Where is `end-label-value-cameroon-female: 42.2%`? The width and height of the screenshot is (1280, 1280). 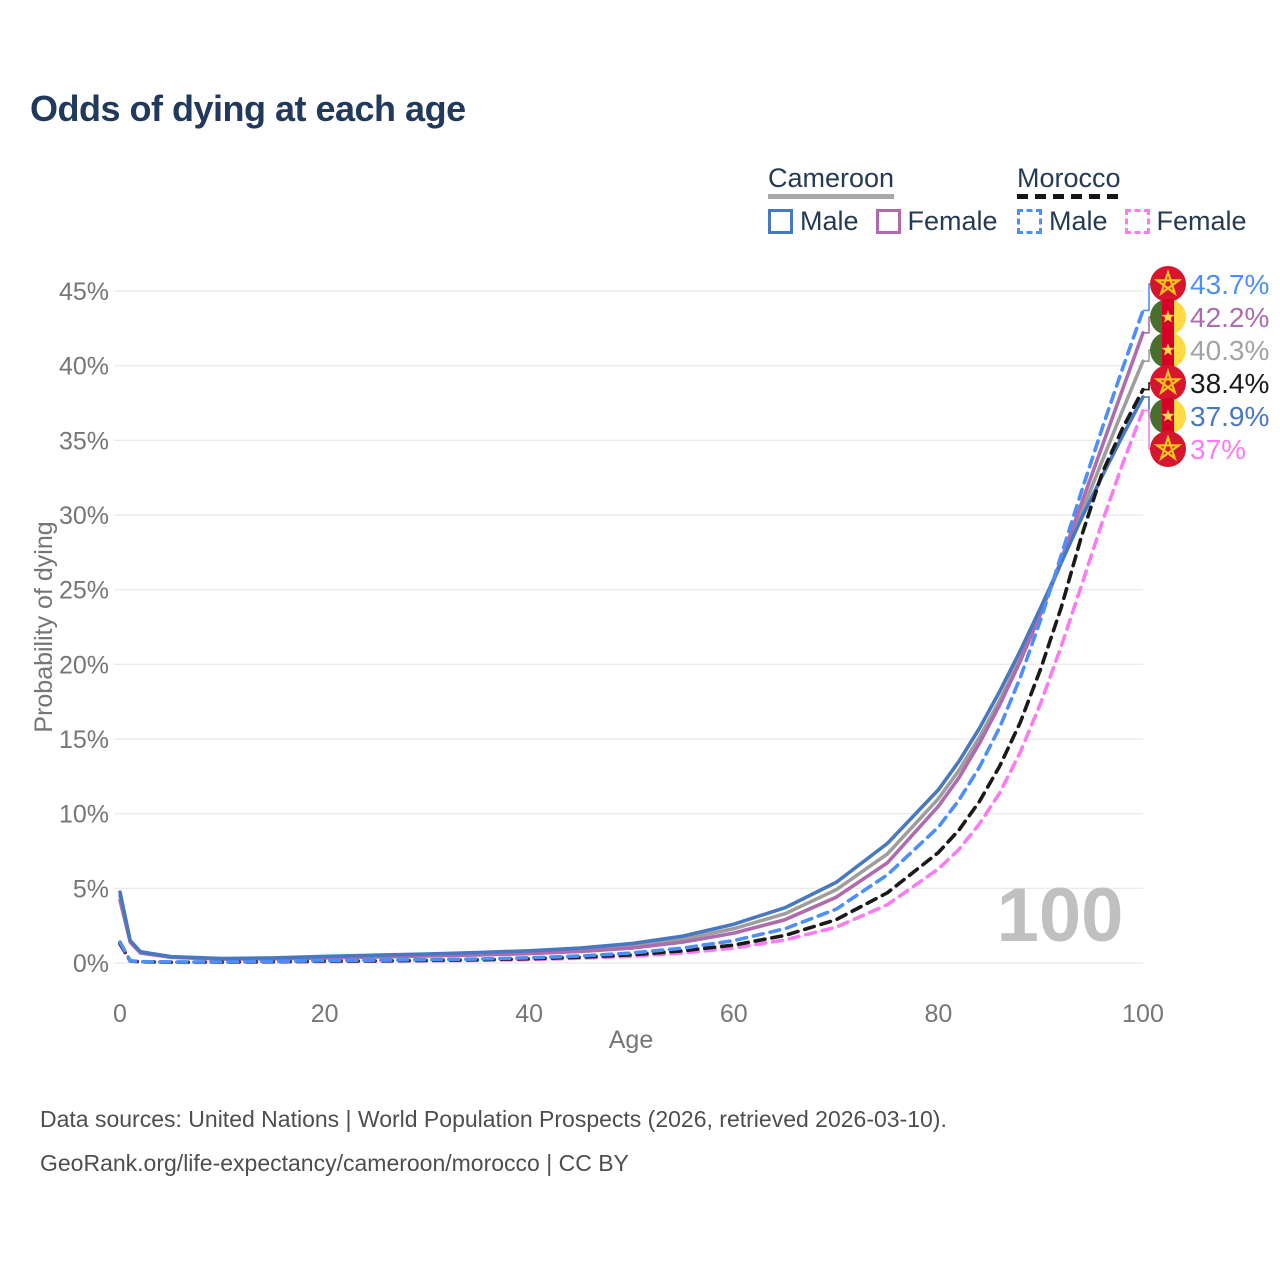 end-label-value-cameroon-female: 42.2% is located at coordinates (1229, 317).